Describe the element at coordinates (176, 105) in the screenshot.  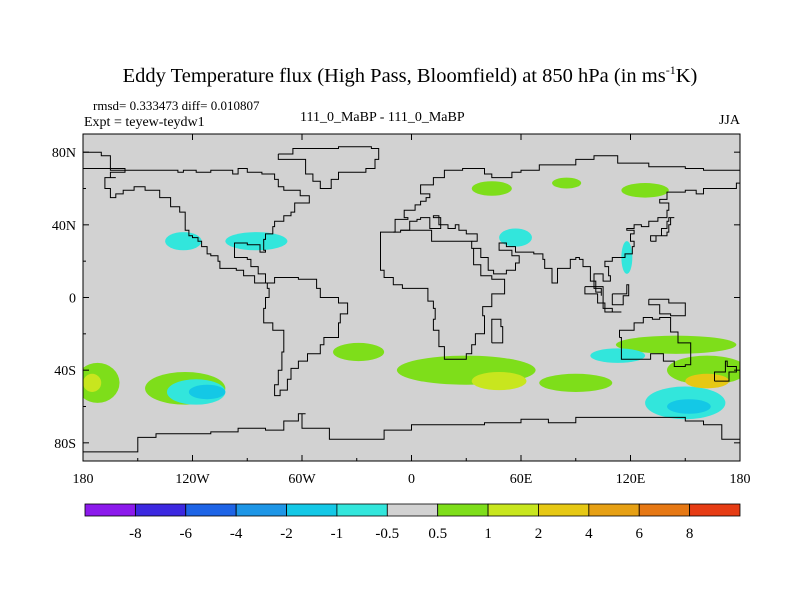
I see `stats-text: rmsd= 0.333473 diff= 0.010807` at that location.